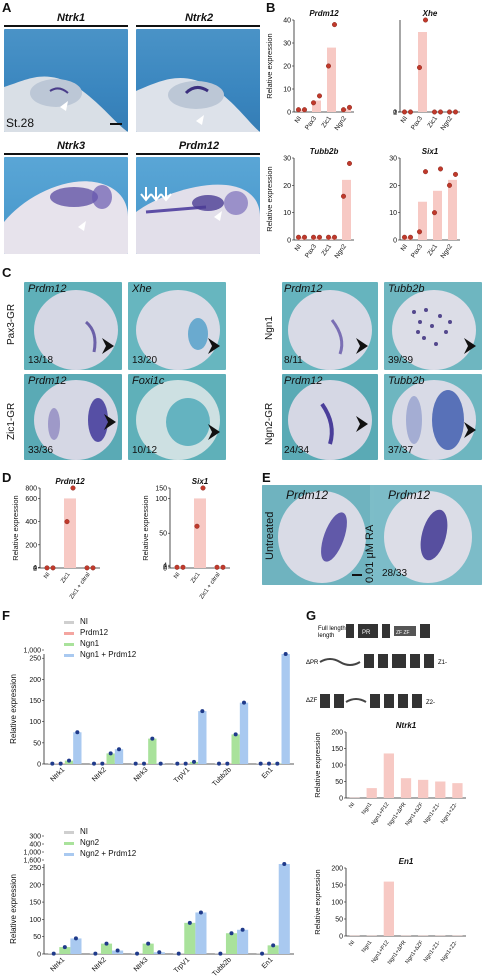 The width and height of the screenshot is (486, 978). I want to click on panel-letter-b: B, so click(271, 7).